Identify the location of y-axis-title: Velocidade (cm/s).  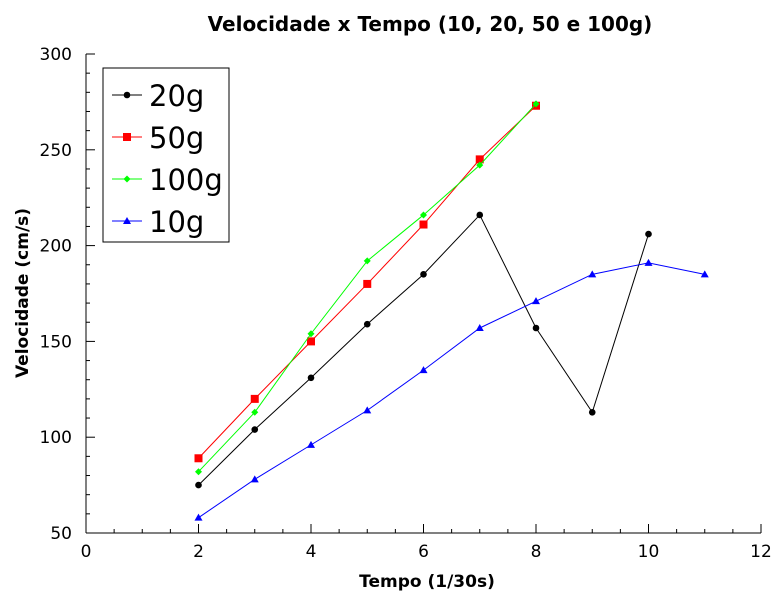
(23, 293).